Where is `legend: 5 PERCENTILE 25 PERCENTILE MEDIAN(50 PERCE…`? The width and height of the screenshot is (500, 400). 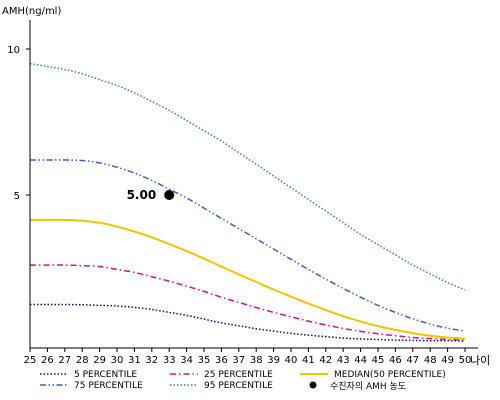 legend: 5 PERCENTILE 25 PERCENTILE MEDIAN(50 PERCE… is located at coordinates (243, 381).